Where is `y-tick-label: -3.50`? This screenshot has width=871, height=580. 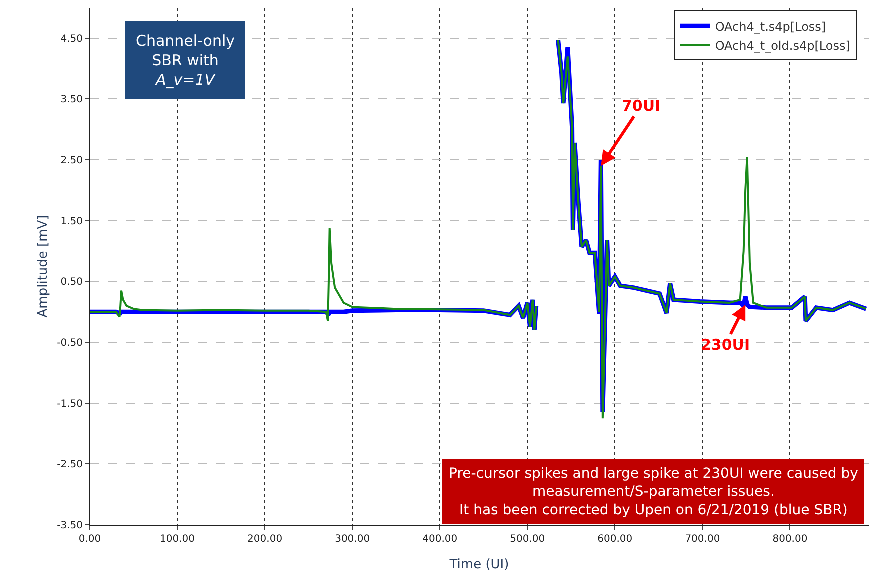 y-tick-label: -3.50 is located at coordinates (70, 526).